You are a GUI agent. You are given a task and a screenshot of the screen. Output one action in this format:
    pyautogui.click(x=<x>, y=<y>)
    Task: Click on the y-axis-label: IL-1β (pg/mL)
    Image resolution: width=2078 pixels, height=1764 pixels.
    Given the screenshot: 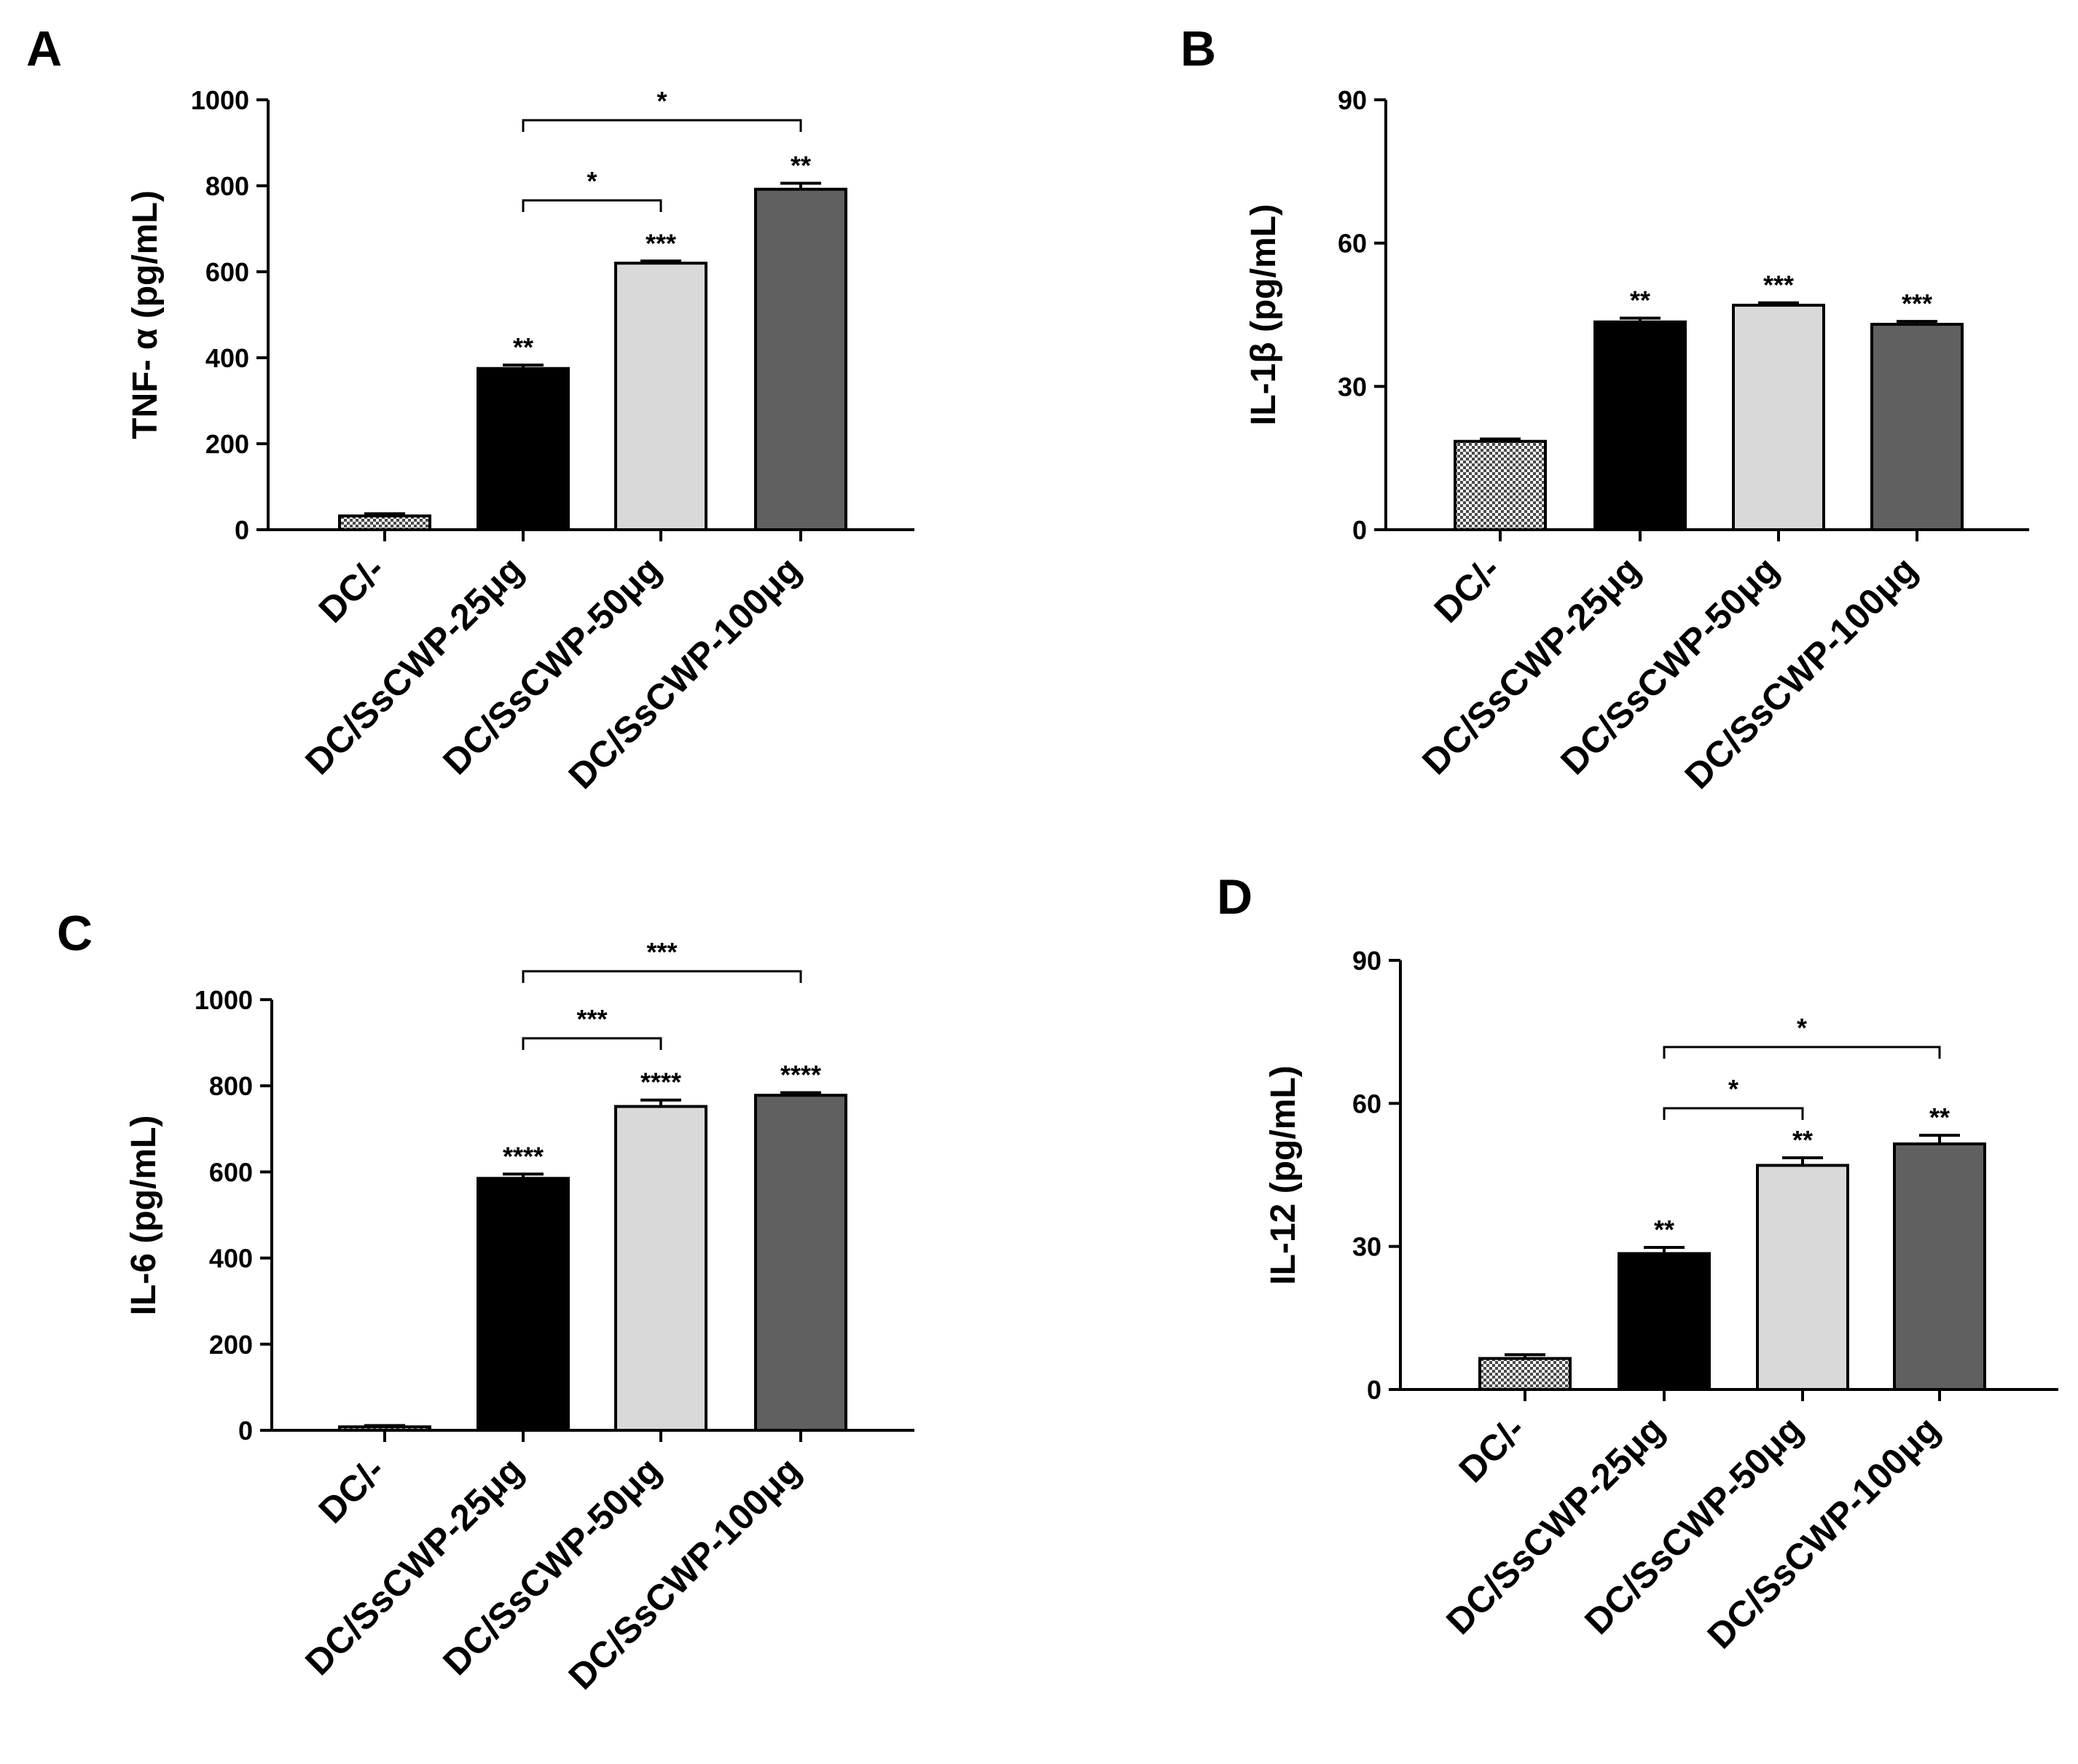 What is the action you would take?
    pyautogui.click(x=1263, y=315)
    